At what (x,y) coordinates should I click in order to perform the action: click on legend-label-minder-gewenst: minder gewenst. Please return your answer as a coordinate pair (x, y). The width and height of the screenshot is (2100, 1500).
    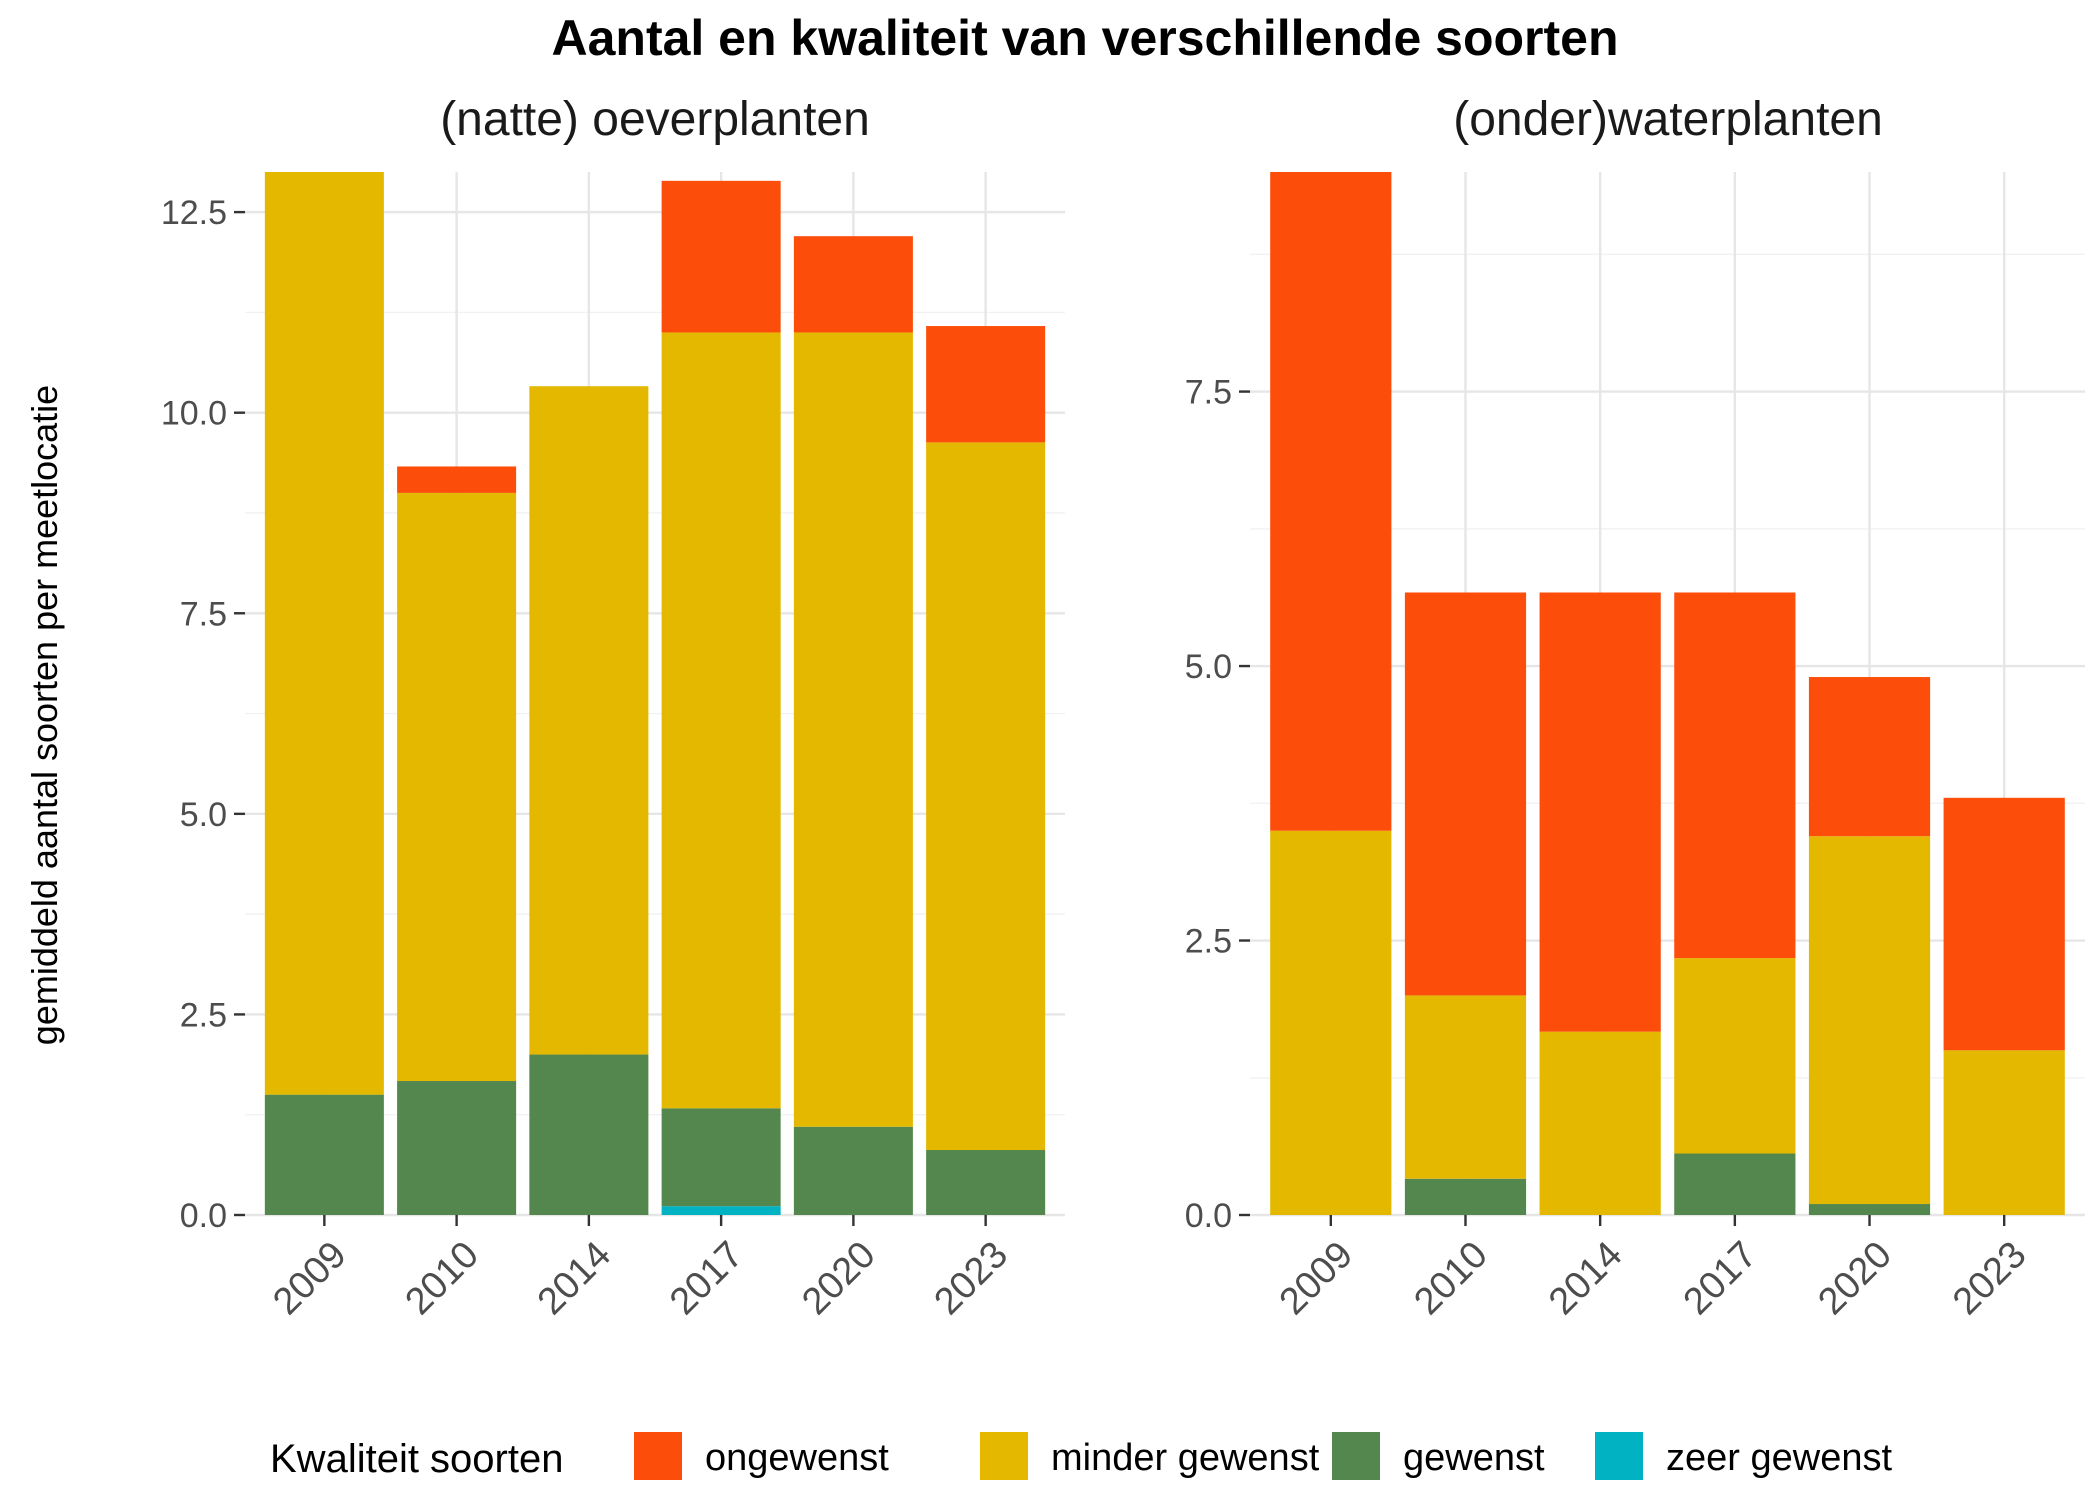
    Looking at the image, I should click on (1185, 1458).